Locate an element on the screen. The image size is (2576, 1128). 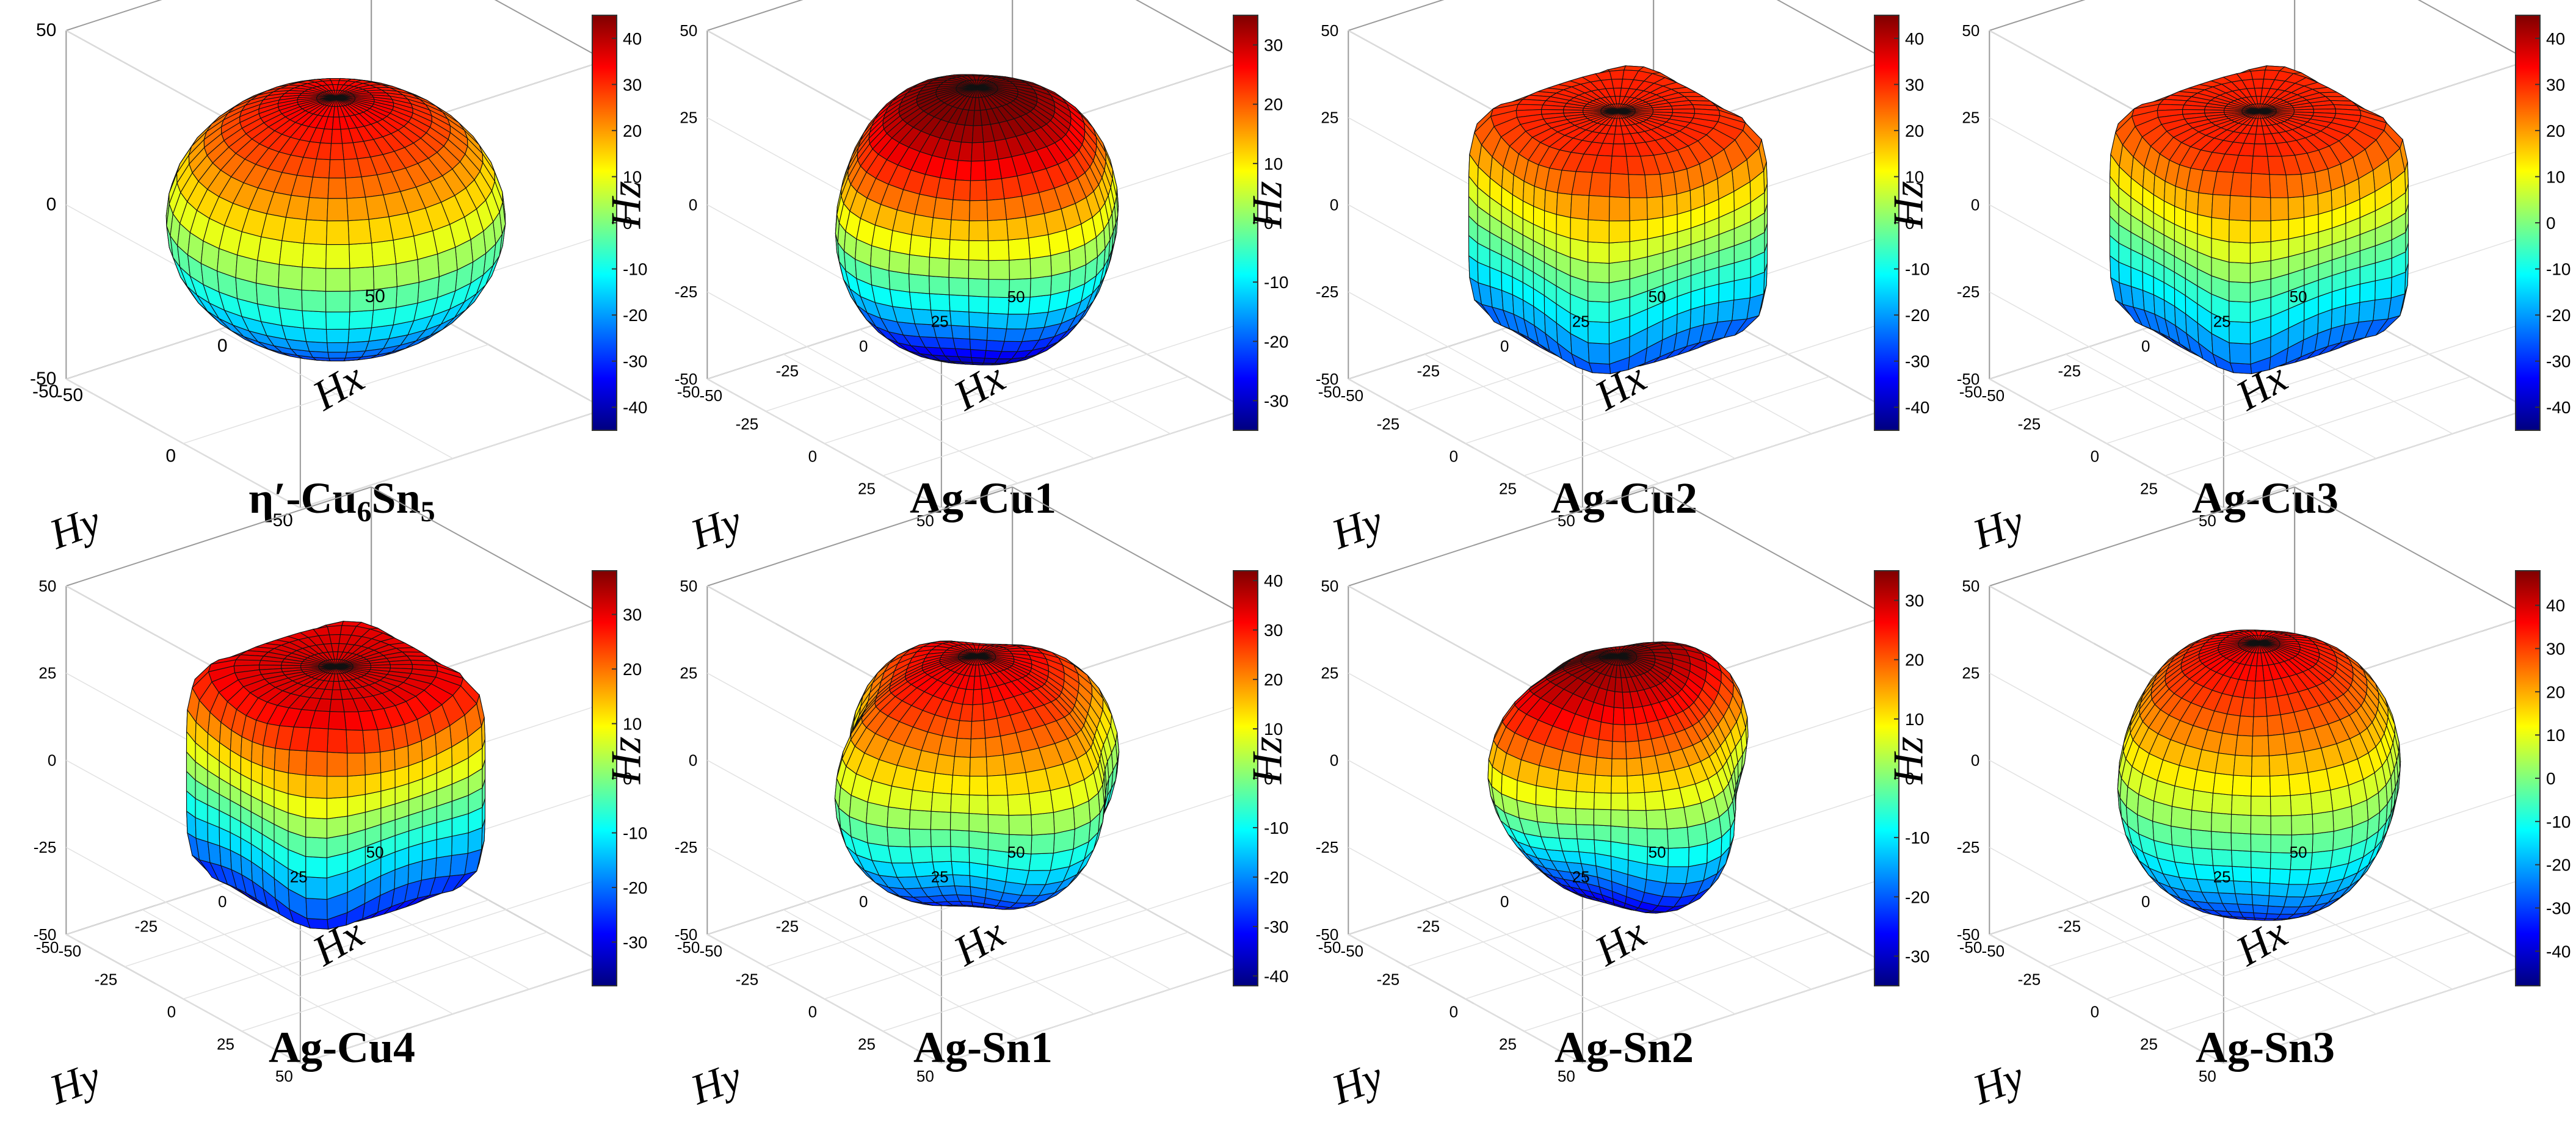
y-tick-label: -50 is located at coordinates (688, 392).